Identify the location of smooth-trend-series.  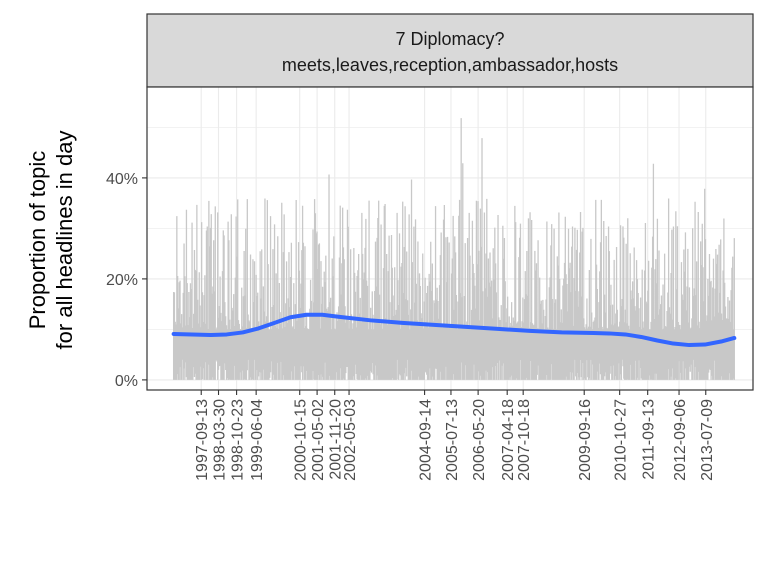
(454, 330).